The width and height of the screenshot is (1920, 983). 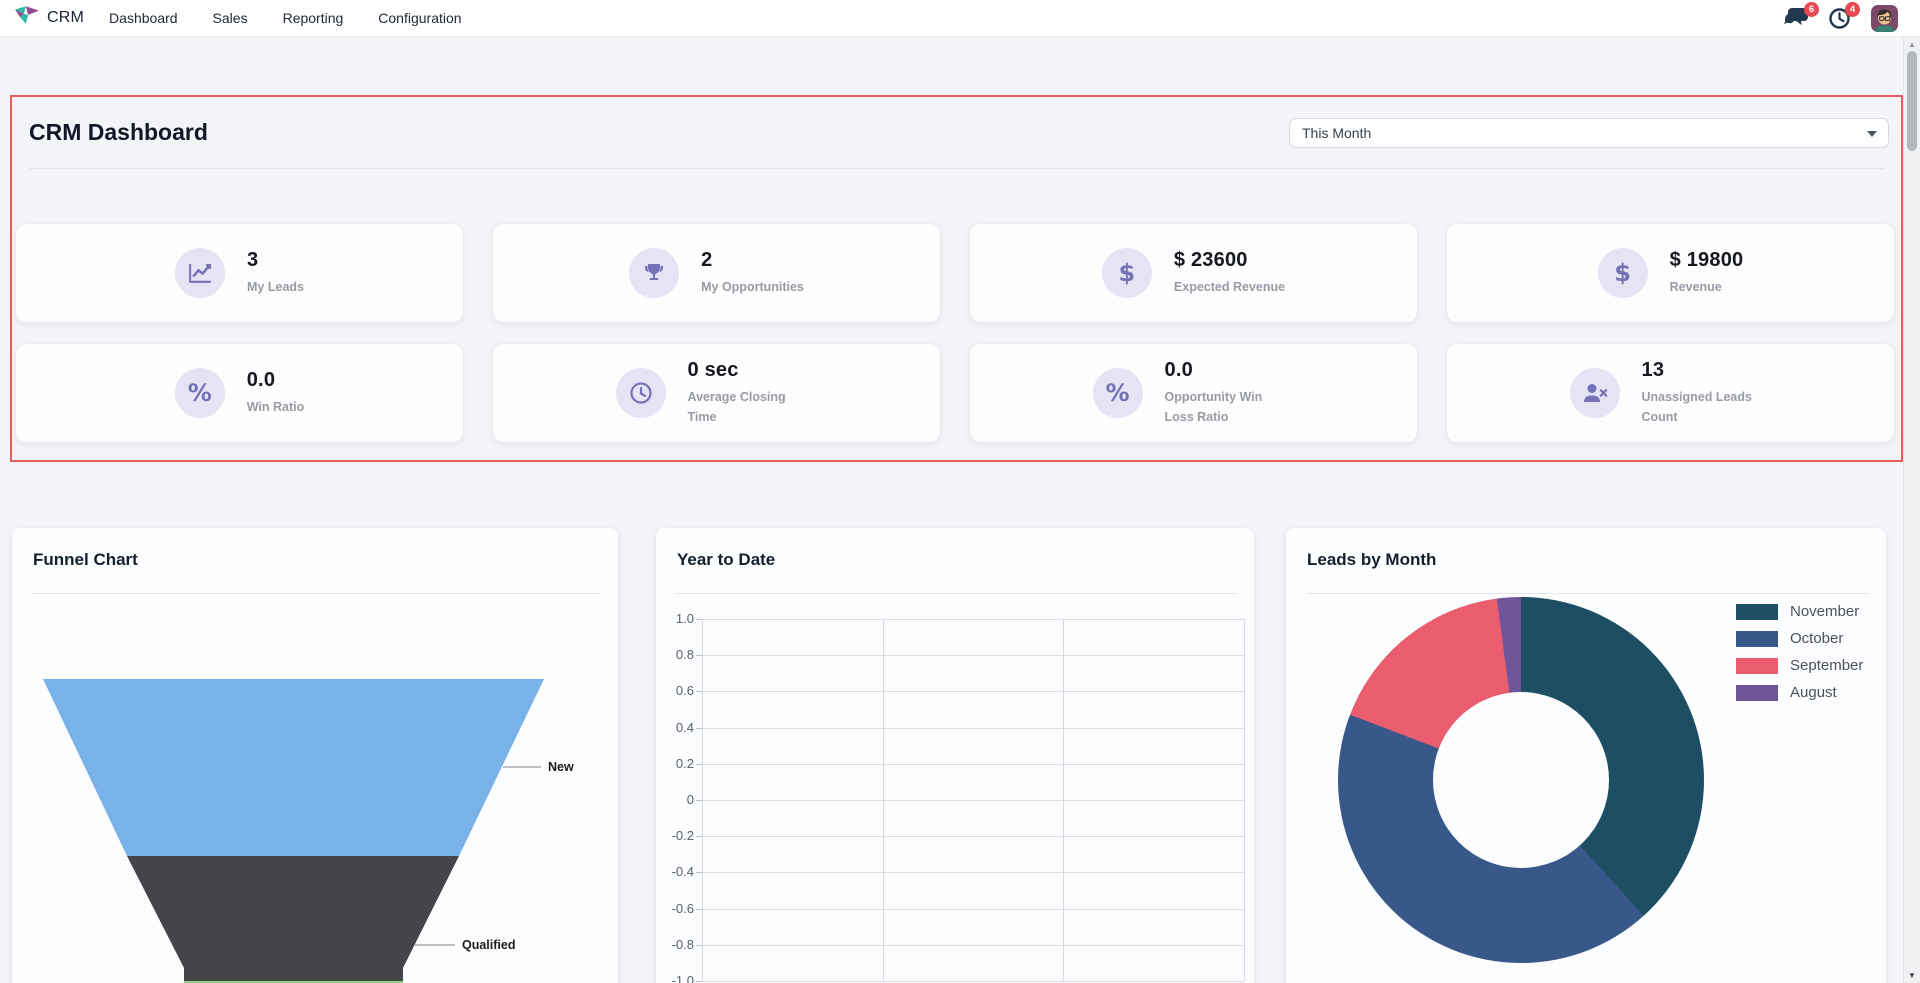 I want to click on menu-dashboard: Dashboard, so click(x=143, y=18).